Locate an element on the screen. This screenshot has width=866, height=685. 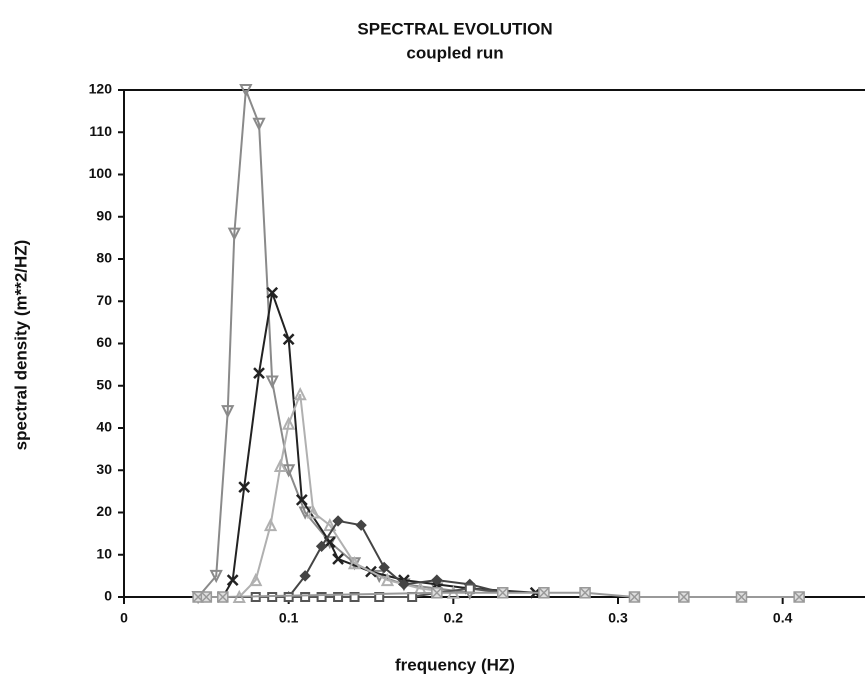
y-tick-label: 20 is located at coordinates (104, 511).